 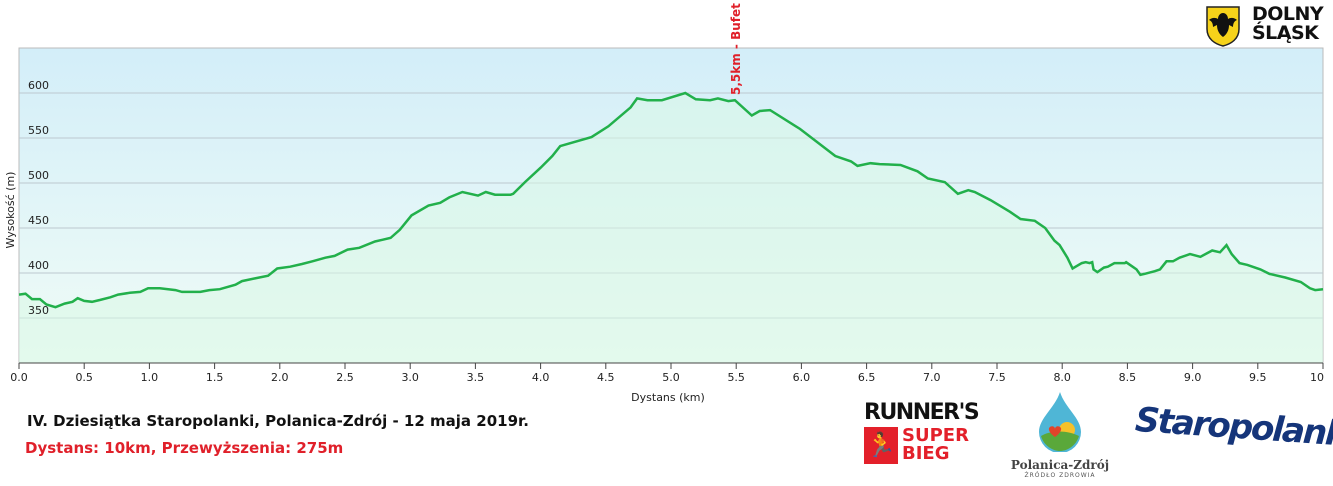 I want to click on x-tick-label: 1.0, so click(x=150, y=377).